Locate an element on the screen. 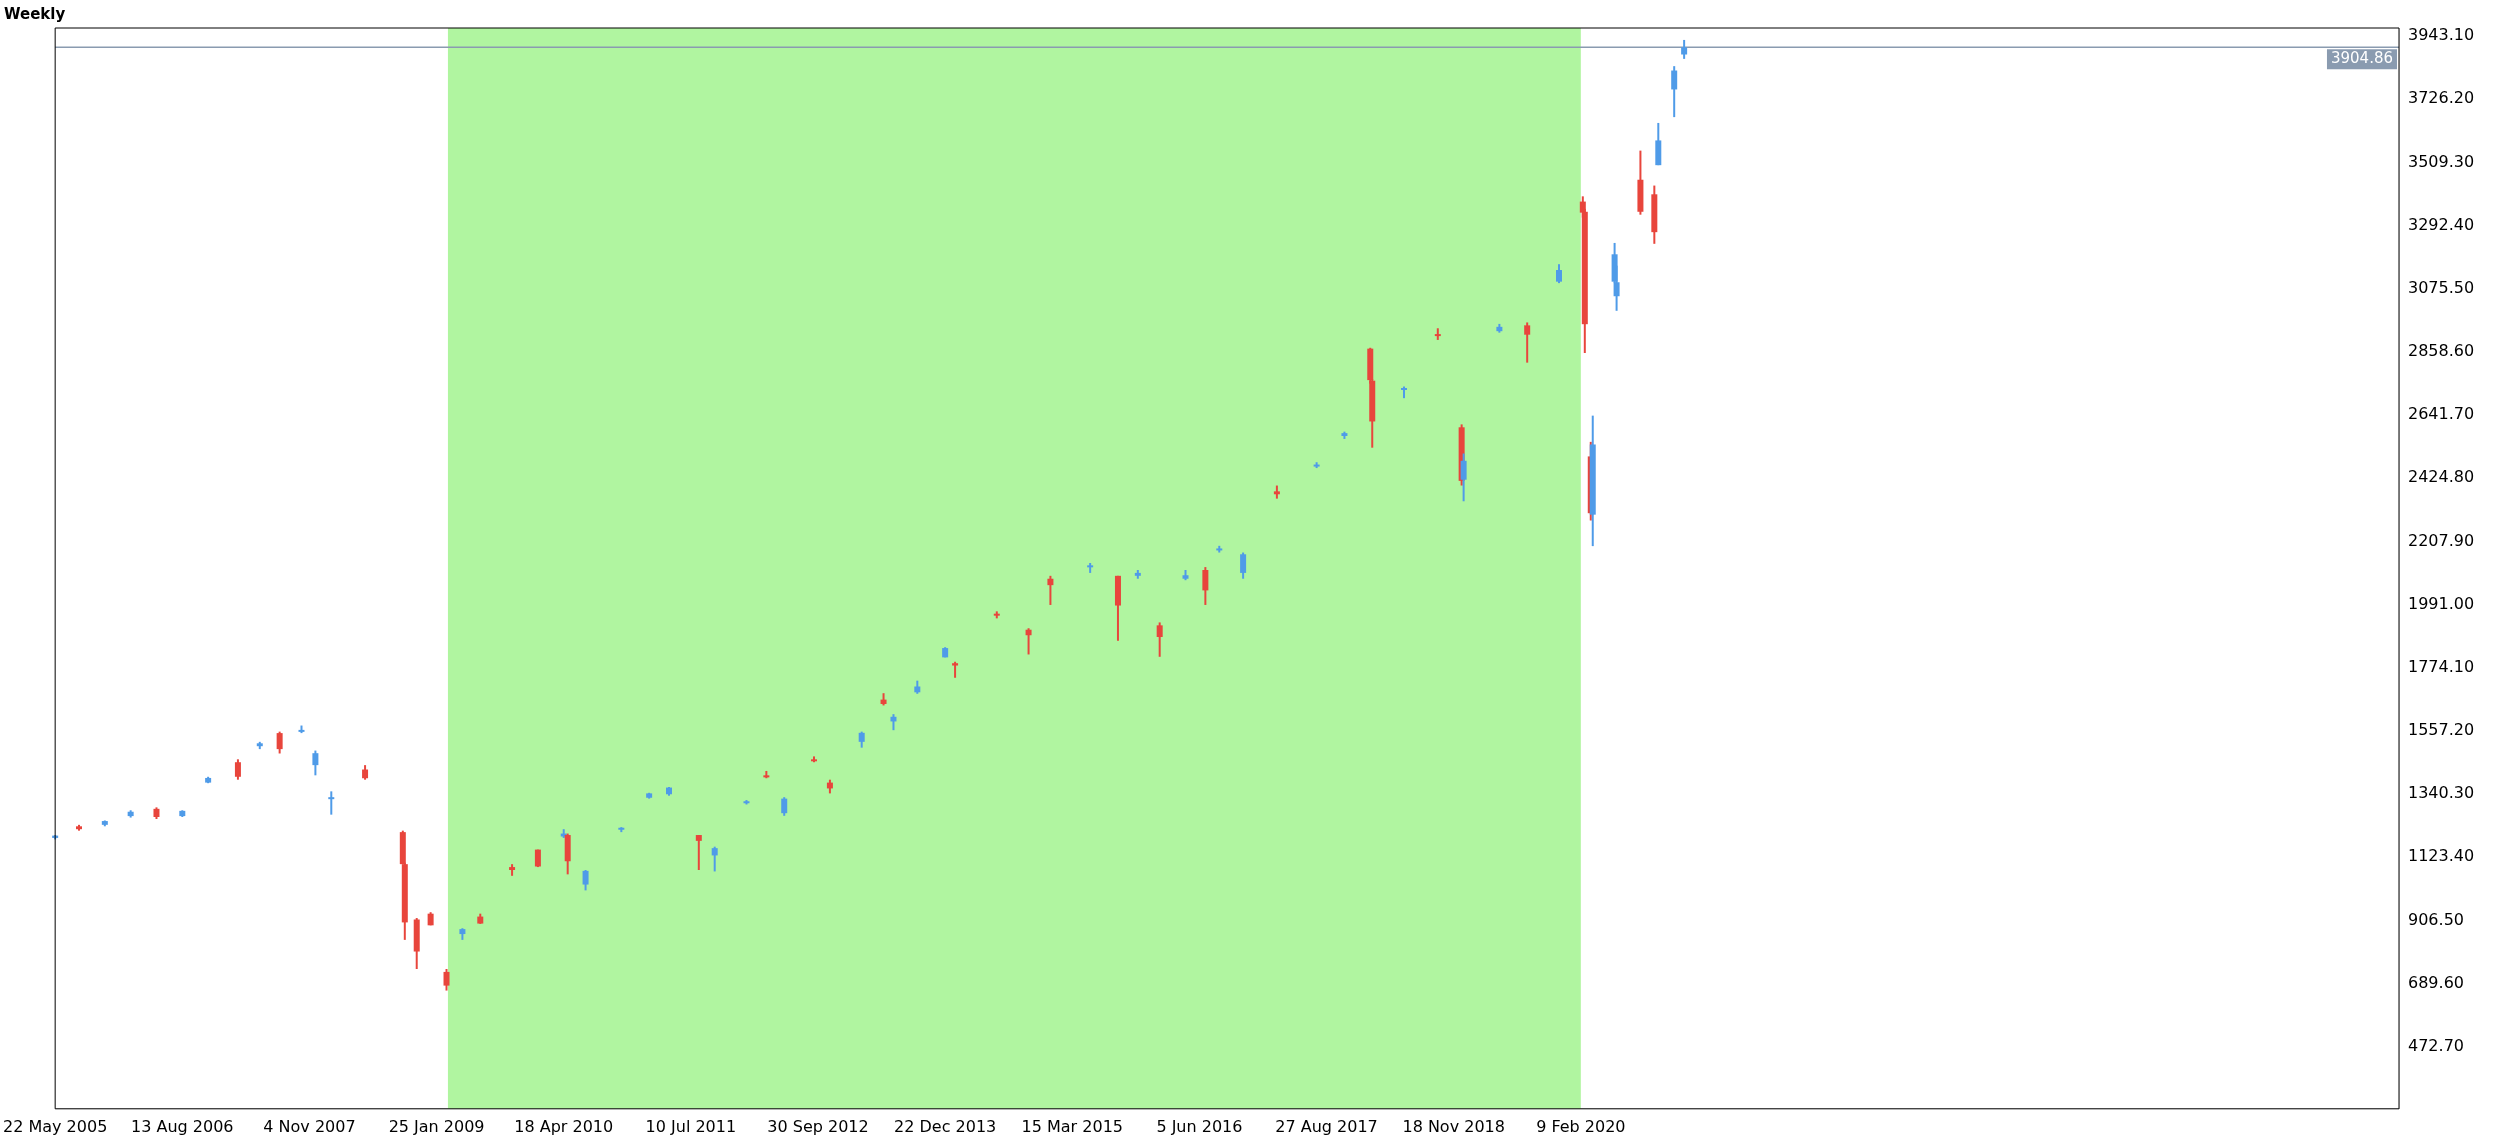  x-tick-label: 22 Dec 2013 is located at coordinates (945, 1126).